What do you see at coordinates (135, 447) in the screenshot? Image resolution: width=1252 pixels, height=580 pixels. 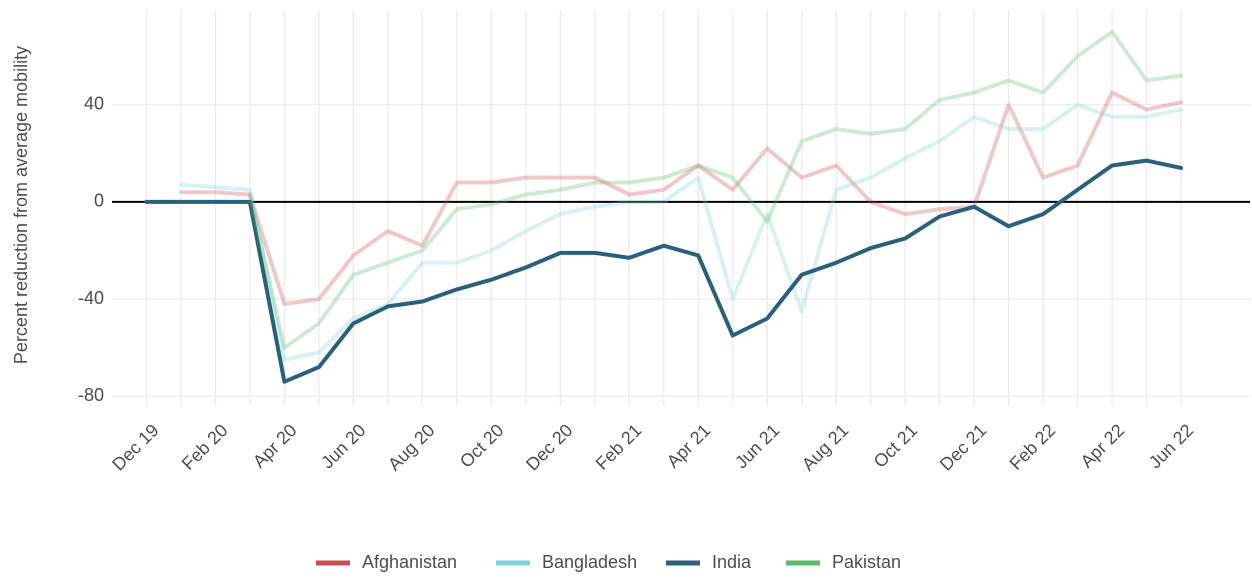 I see `x-tick-label: Dec 19` at bounding box center [135, 447].